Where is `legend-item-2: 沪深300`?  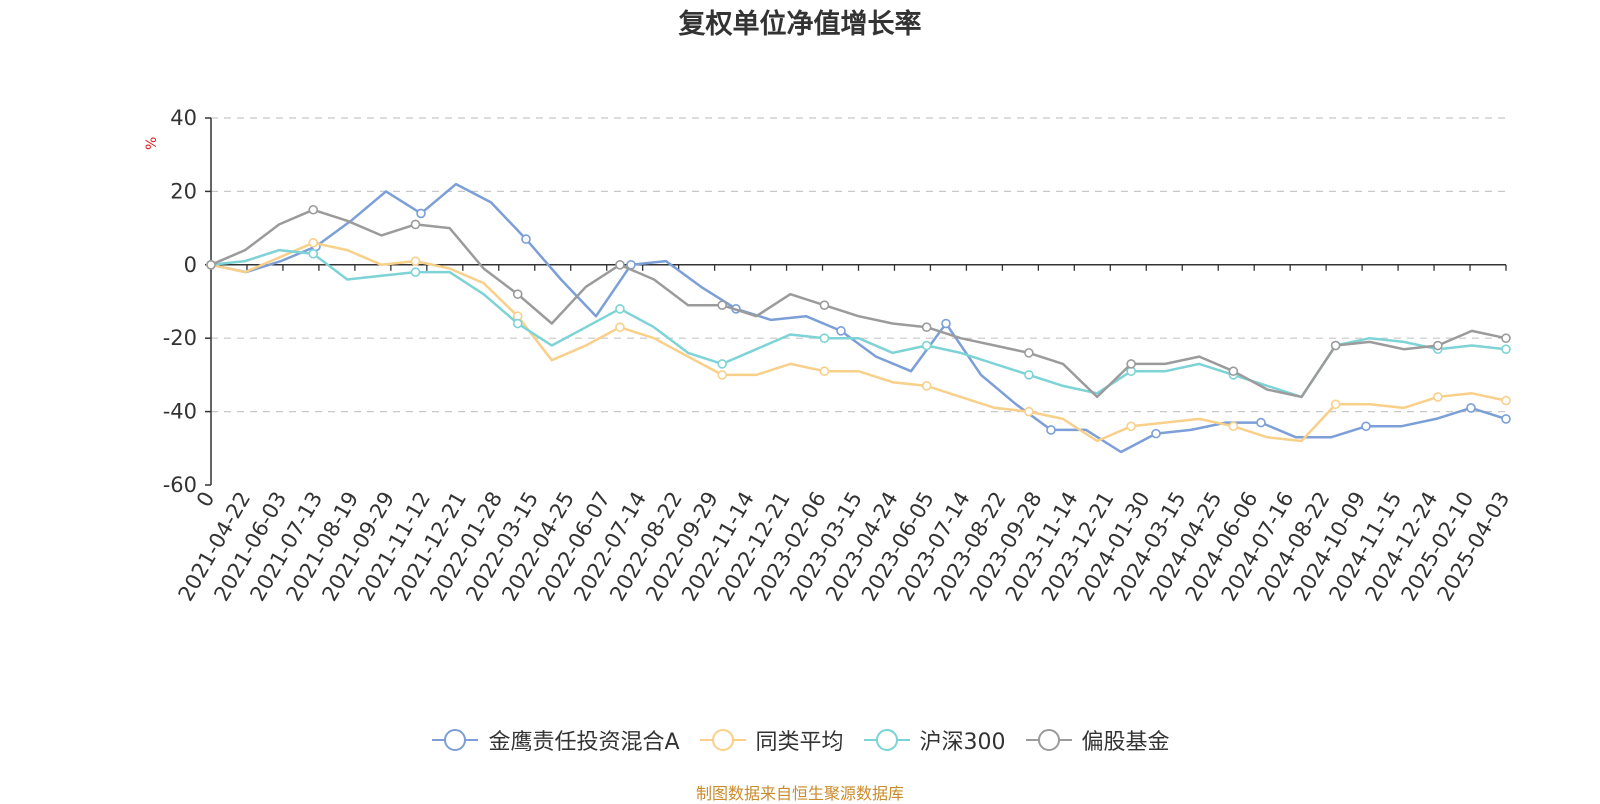
legend-item-2: 沪深300 is located at coordinates (934, 740).